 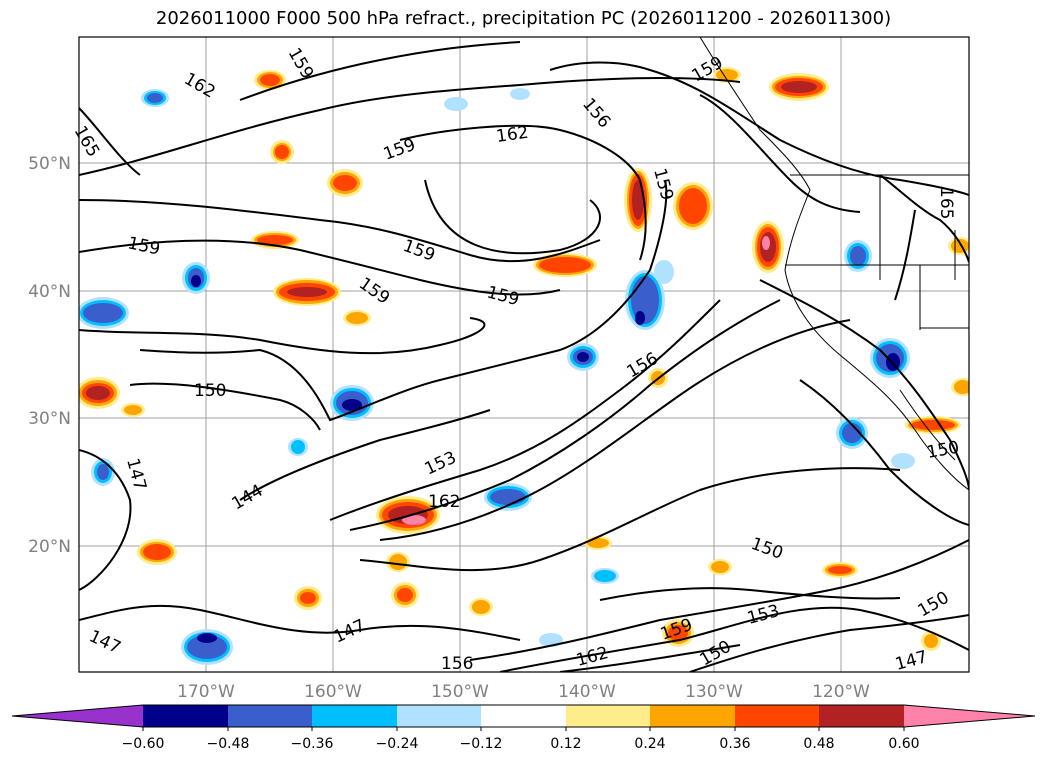 What do you see at coordinates (49, 292) in the screenshot?
I see `lat-label-40n: 40°N` at bounding box center [49, 292].